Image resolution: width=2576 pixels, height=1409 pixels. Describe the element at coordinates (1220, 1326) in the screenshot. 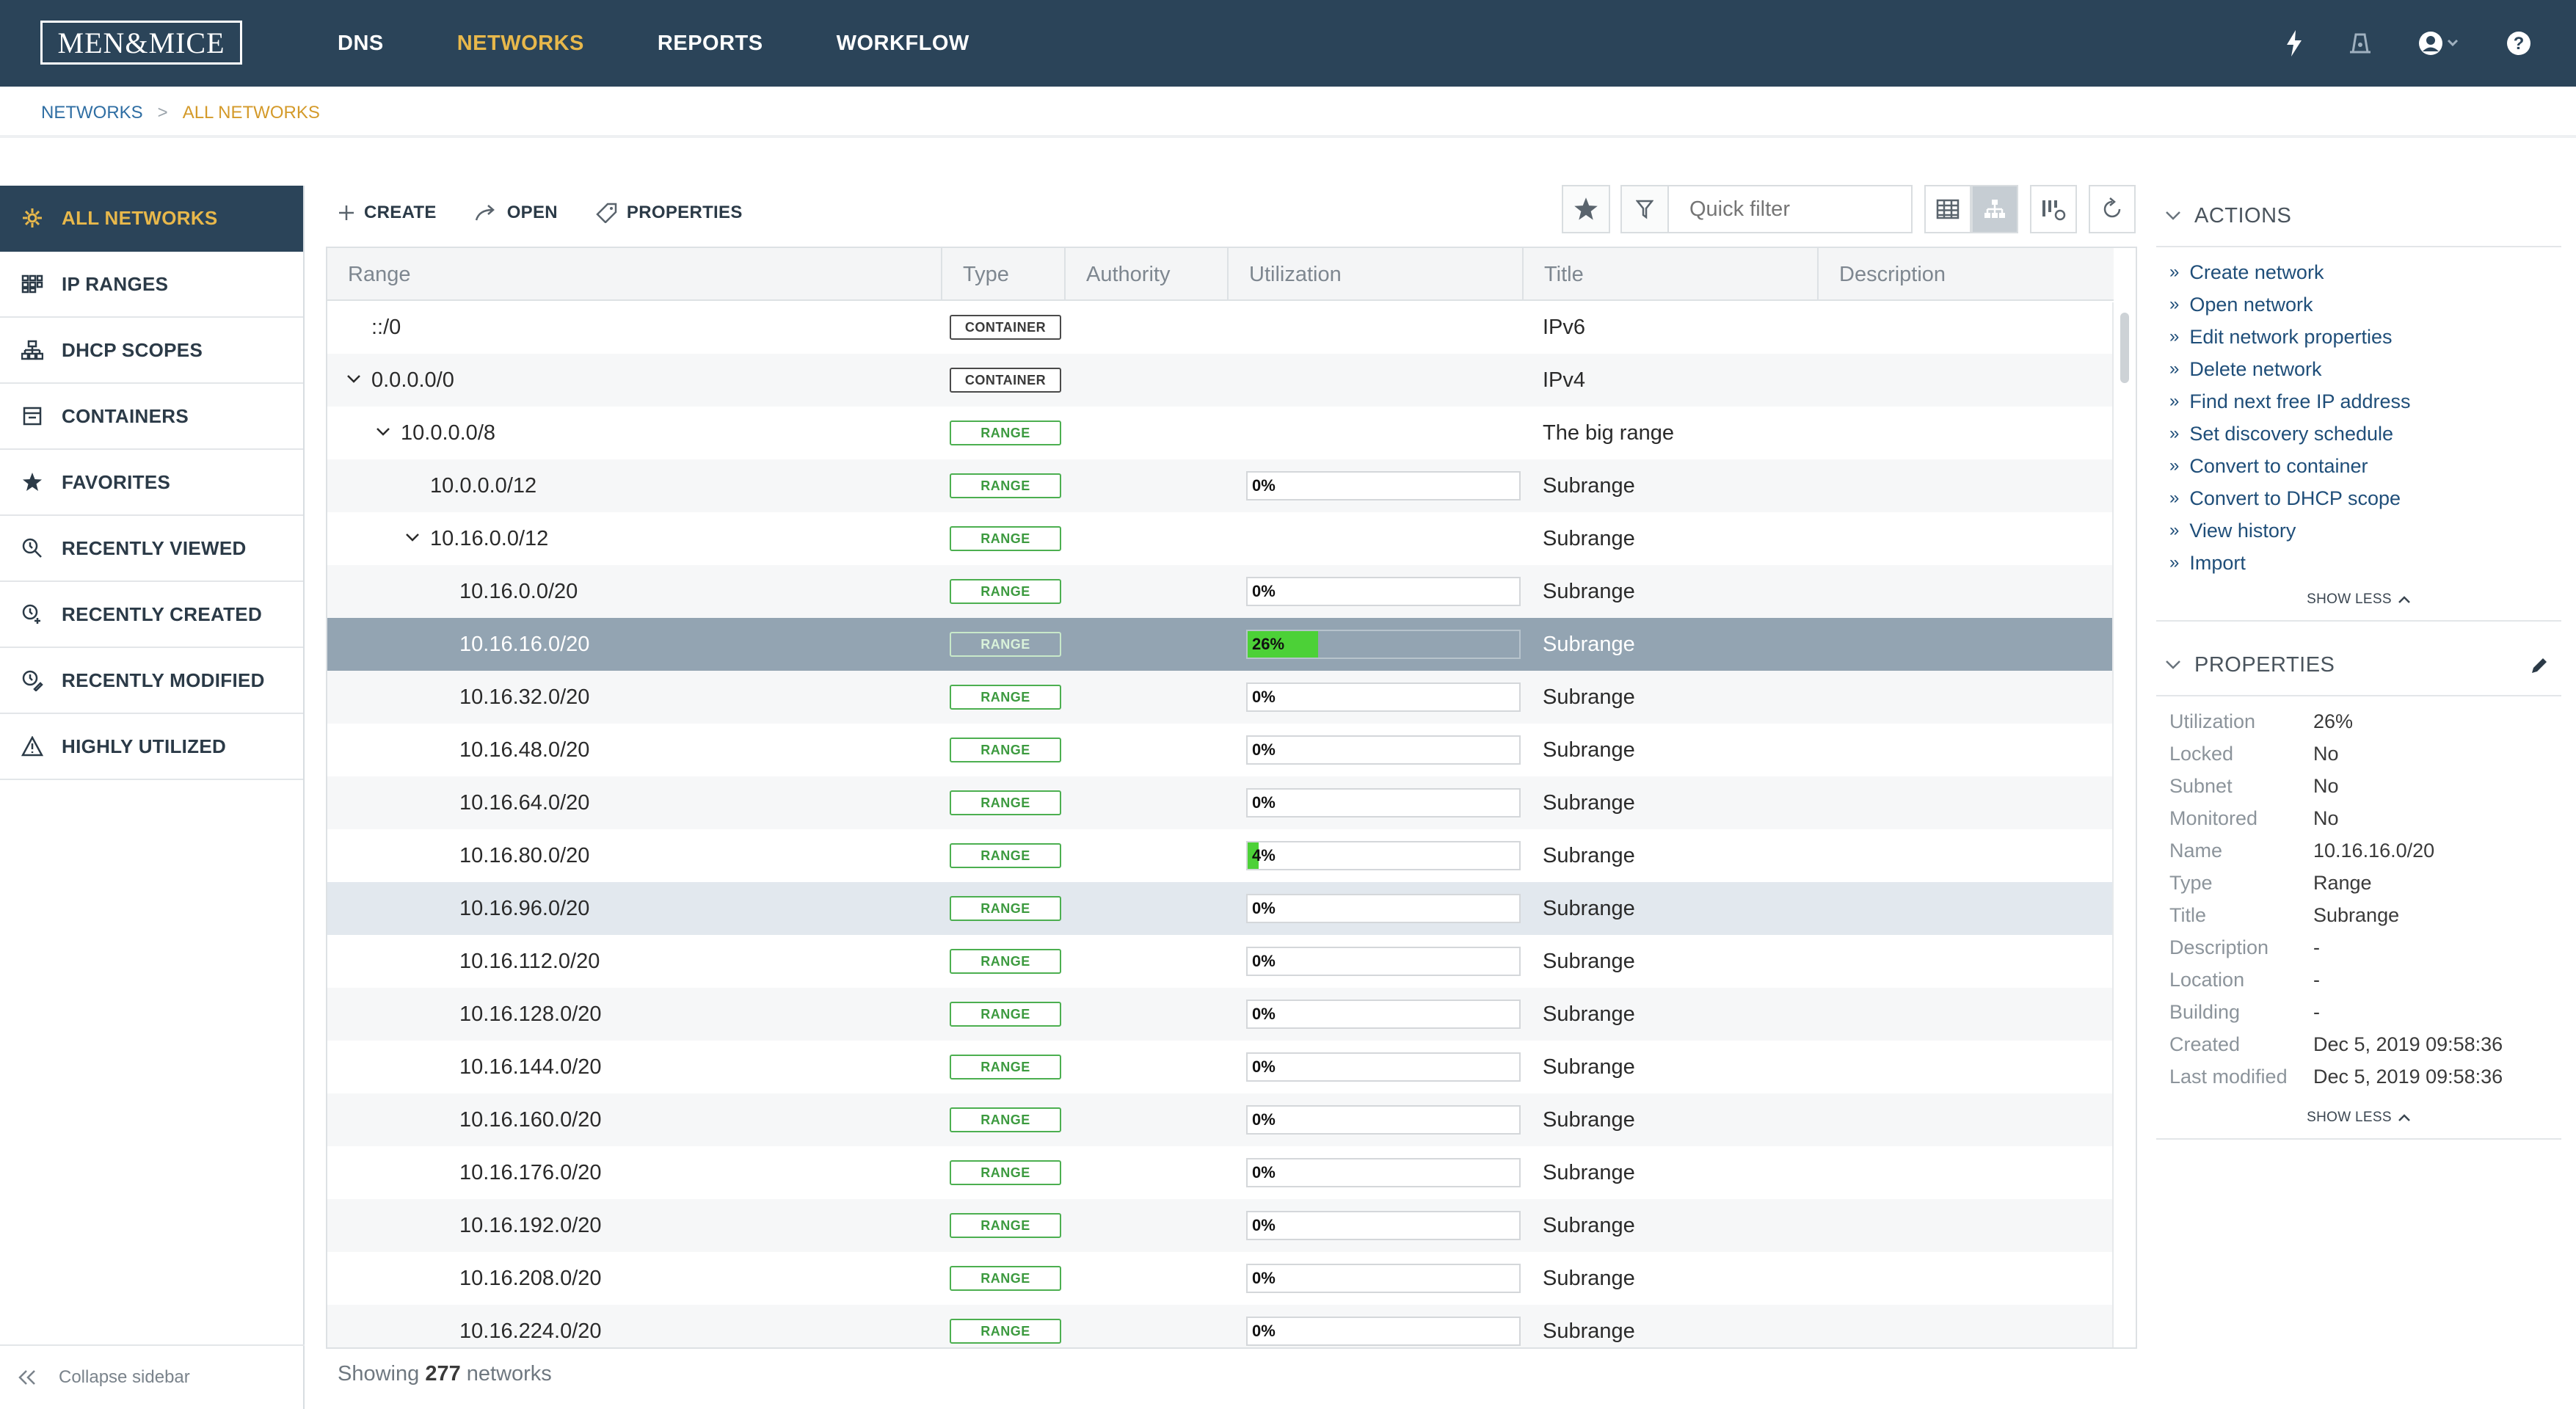

I see `table-row: 10.16.224.0/20 RANGE 0% Subrange` at that location.